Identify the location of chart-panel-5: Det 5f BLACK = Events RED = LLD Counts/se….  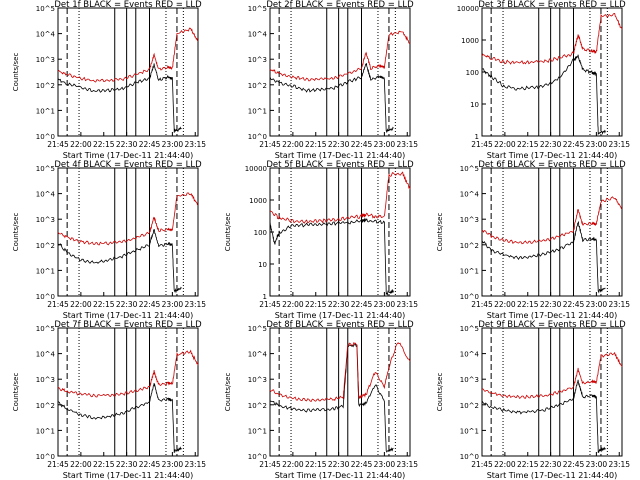
(321, 240).